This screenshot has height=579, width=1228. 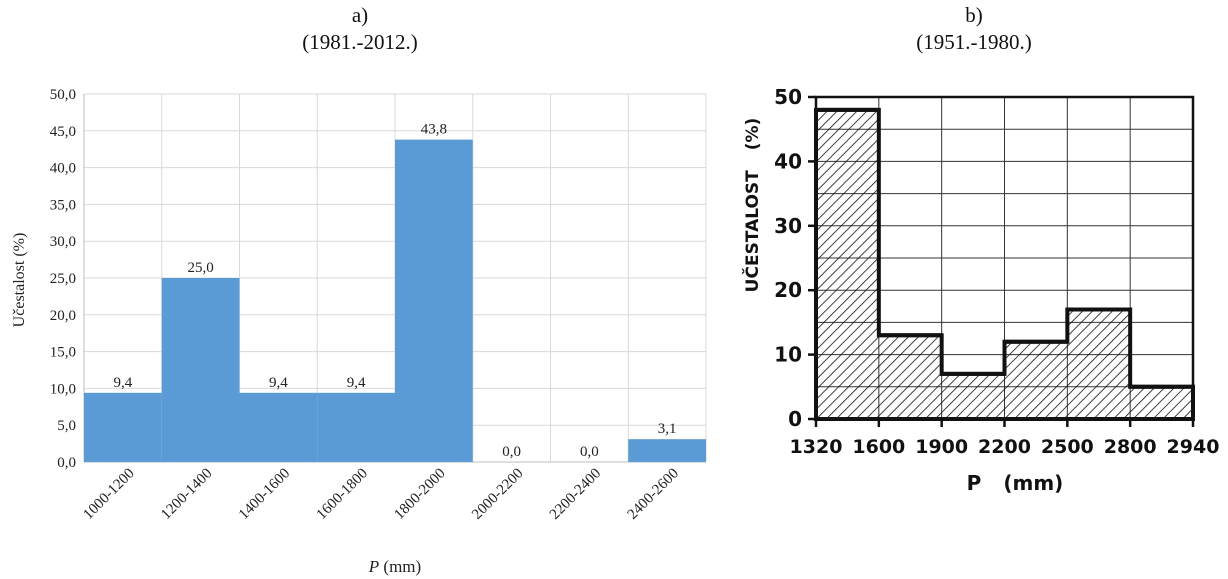 I want to click on chart-a-ytick-label: 30,0, so click(x=63, y=242).